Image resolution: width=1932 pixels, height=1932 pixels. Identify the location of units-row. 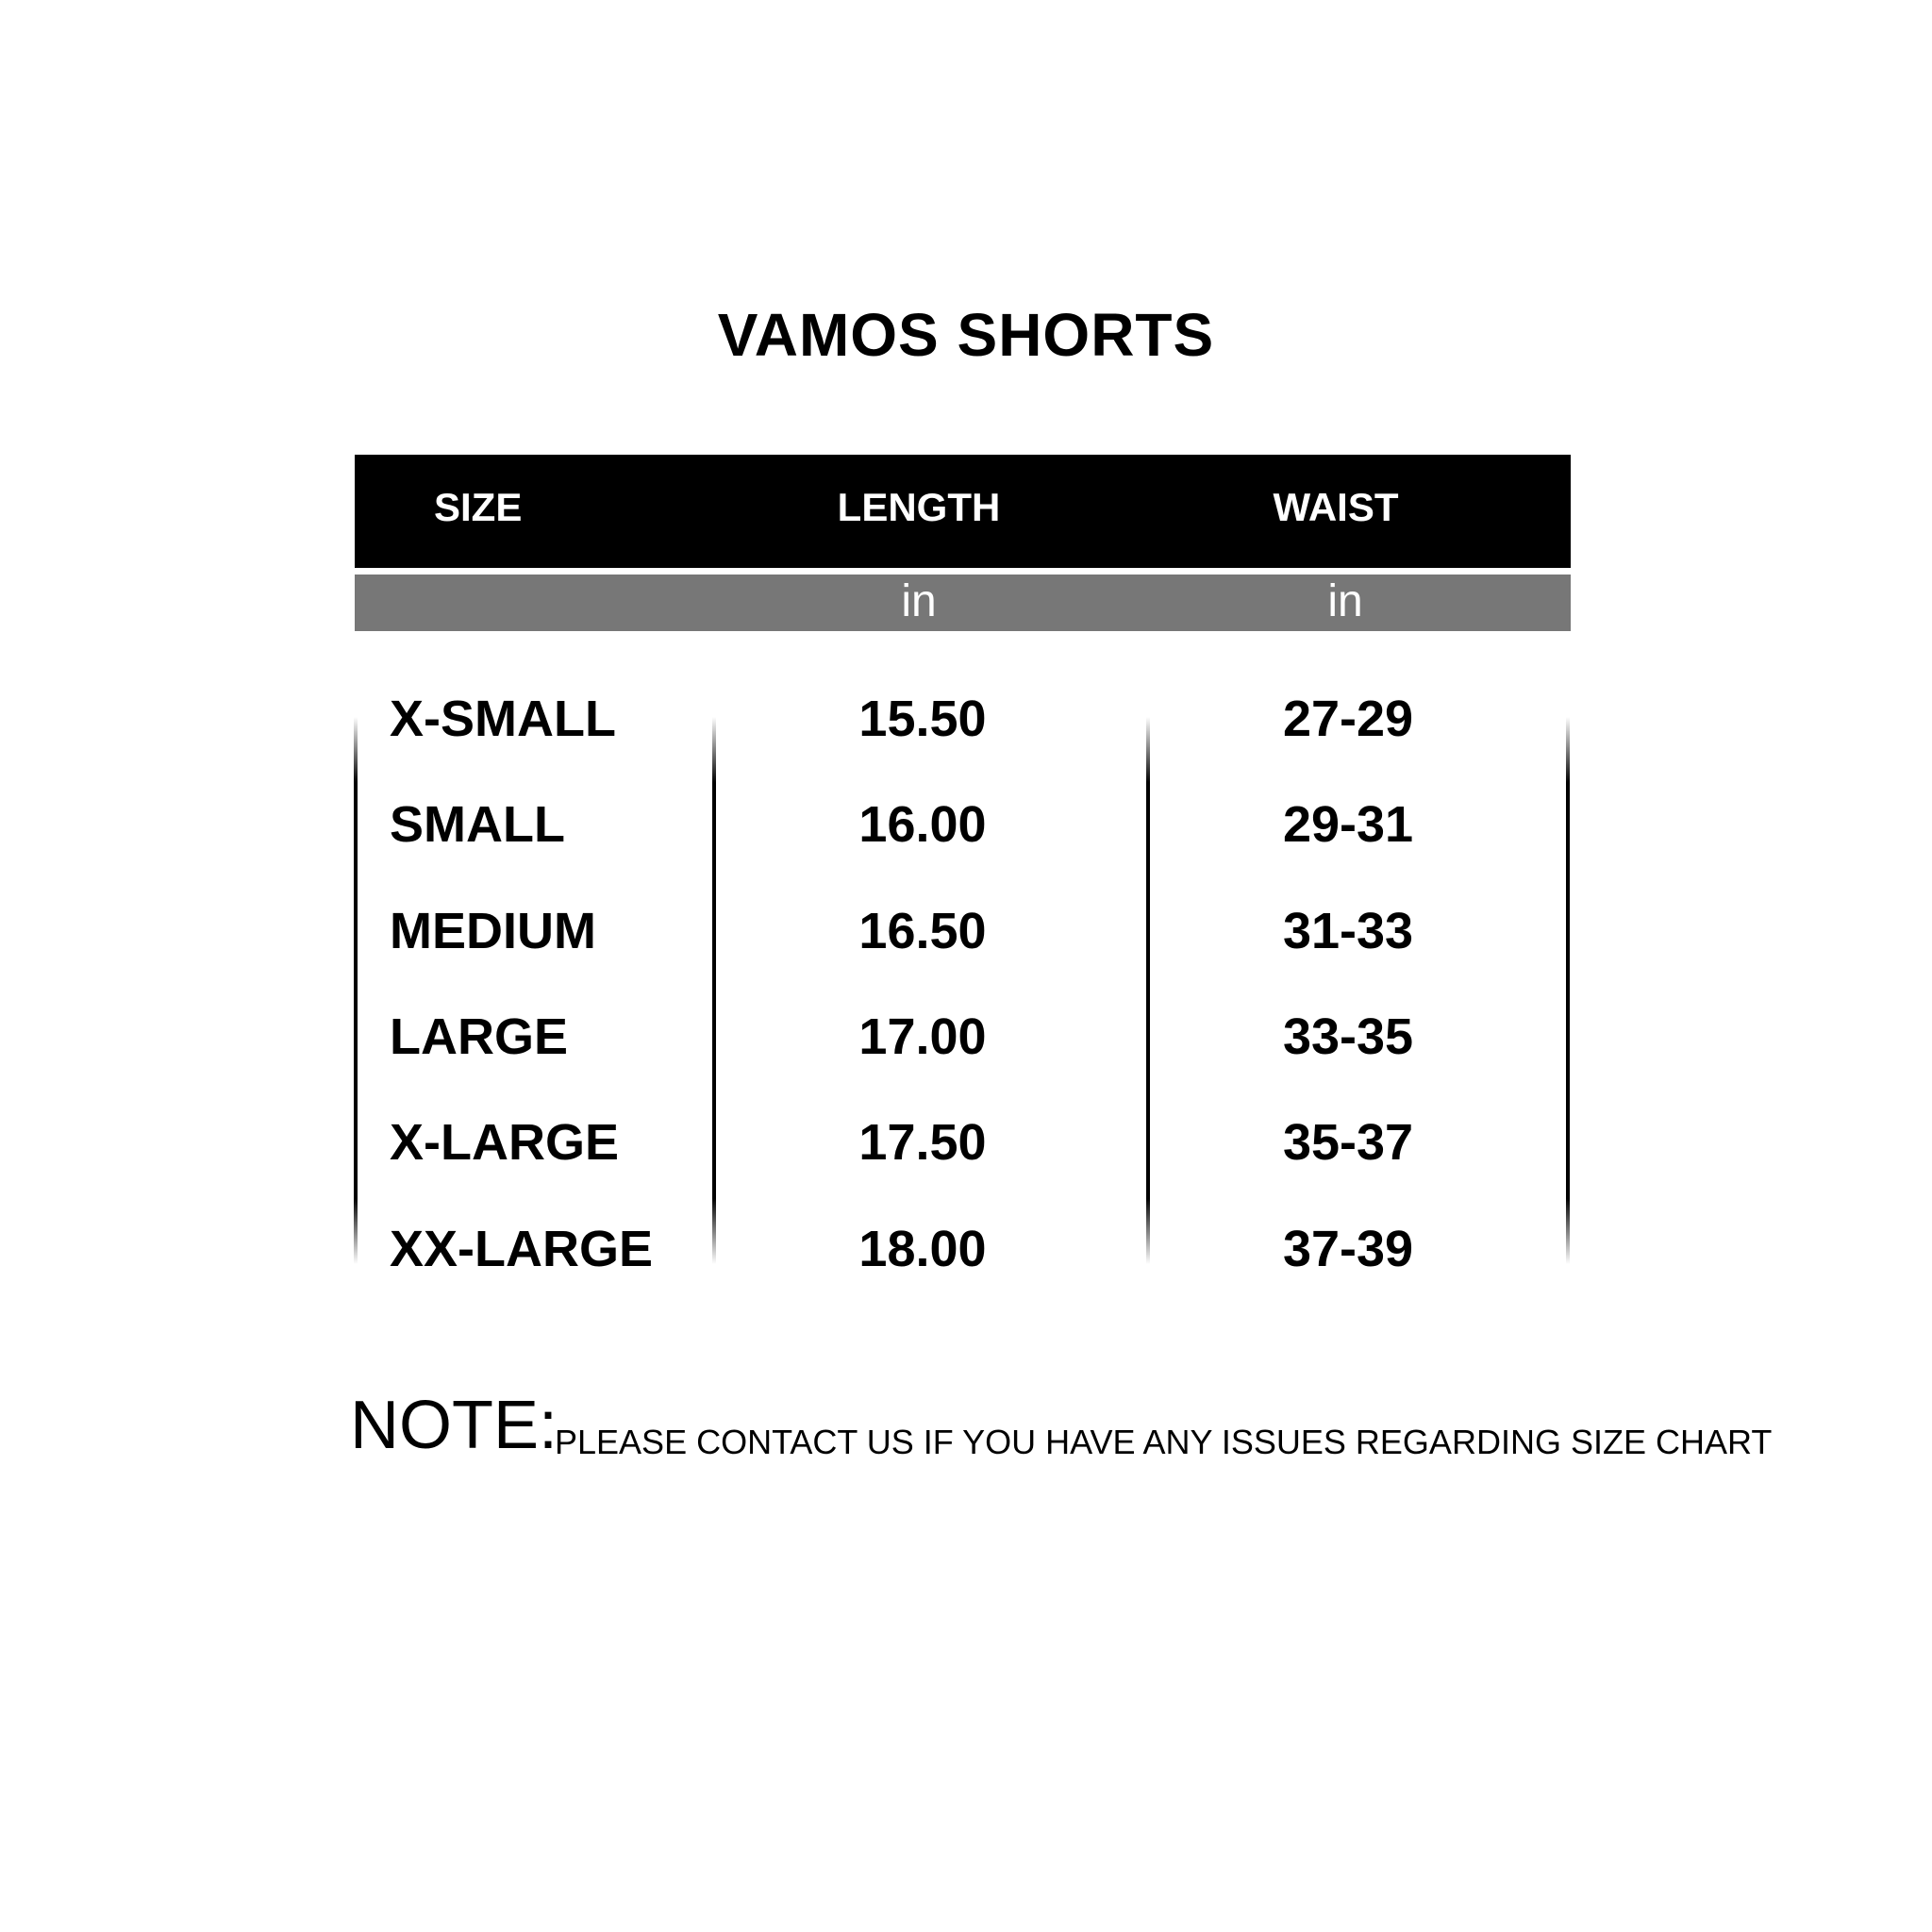
(963, 603).